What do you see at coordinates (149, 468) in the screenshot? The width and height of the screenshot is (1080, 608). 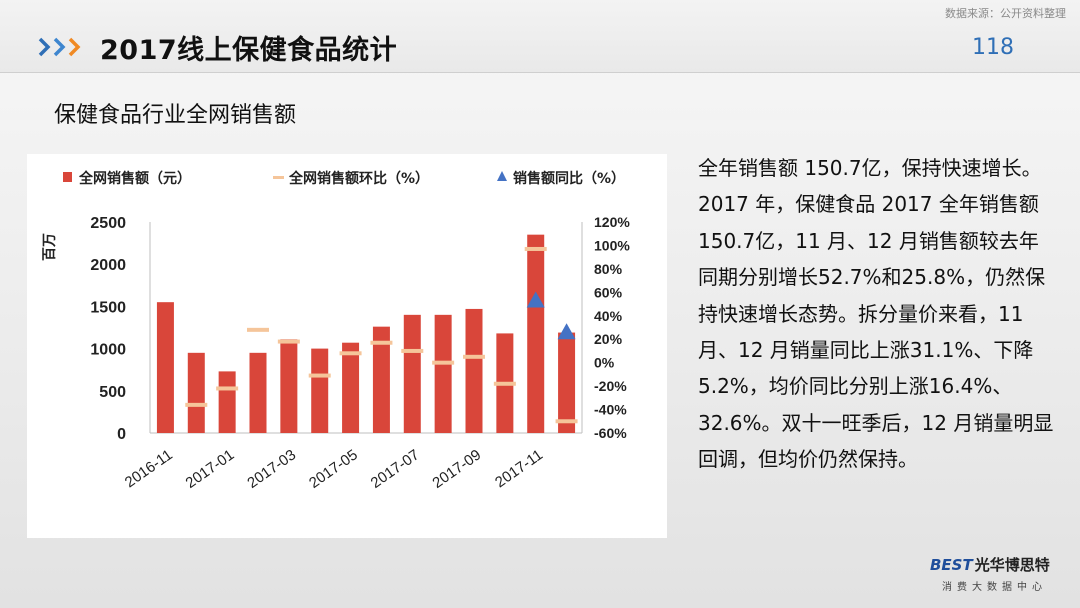 I see `x-tick-label: 2016-11` at bounding box center [149, 468].